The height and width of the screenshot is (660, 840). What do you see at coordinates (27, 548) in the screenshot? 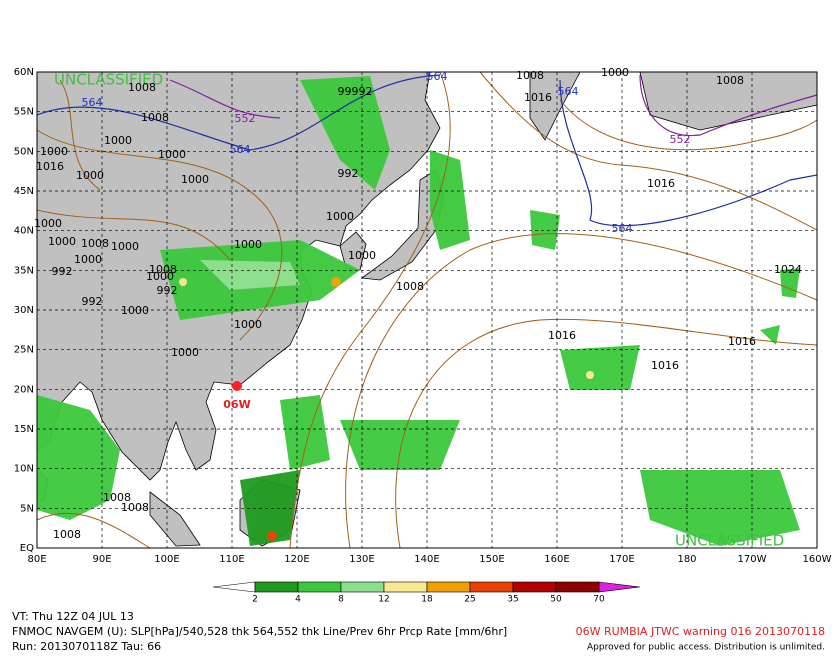
I see `latitude-label: EQ` at bounding box center [27, 548].